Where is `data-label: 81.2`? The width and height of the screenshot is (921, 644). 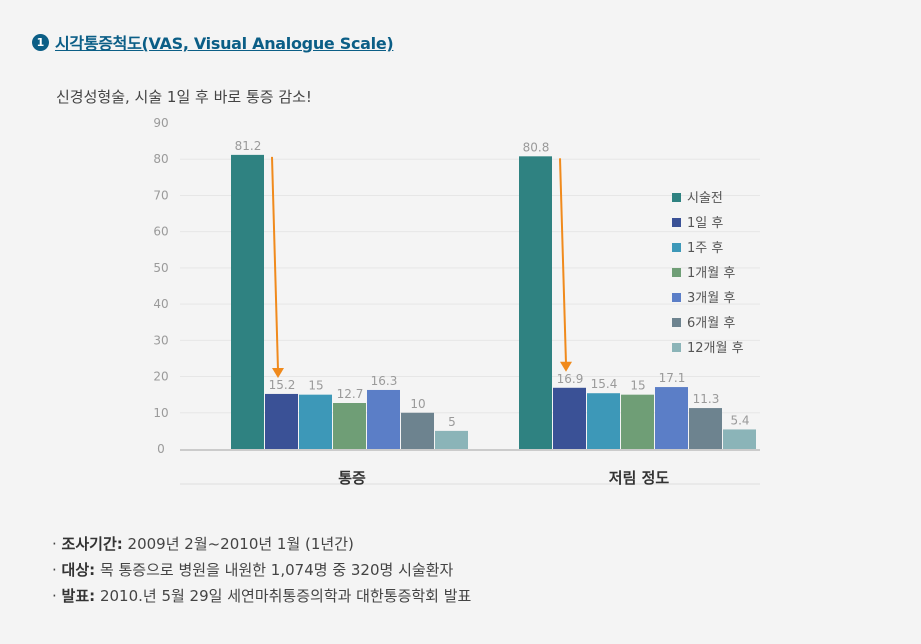 data-label: 81.2 is located at coordinates (248, 146).